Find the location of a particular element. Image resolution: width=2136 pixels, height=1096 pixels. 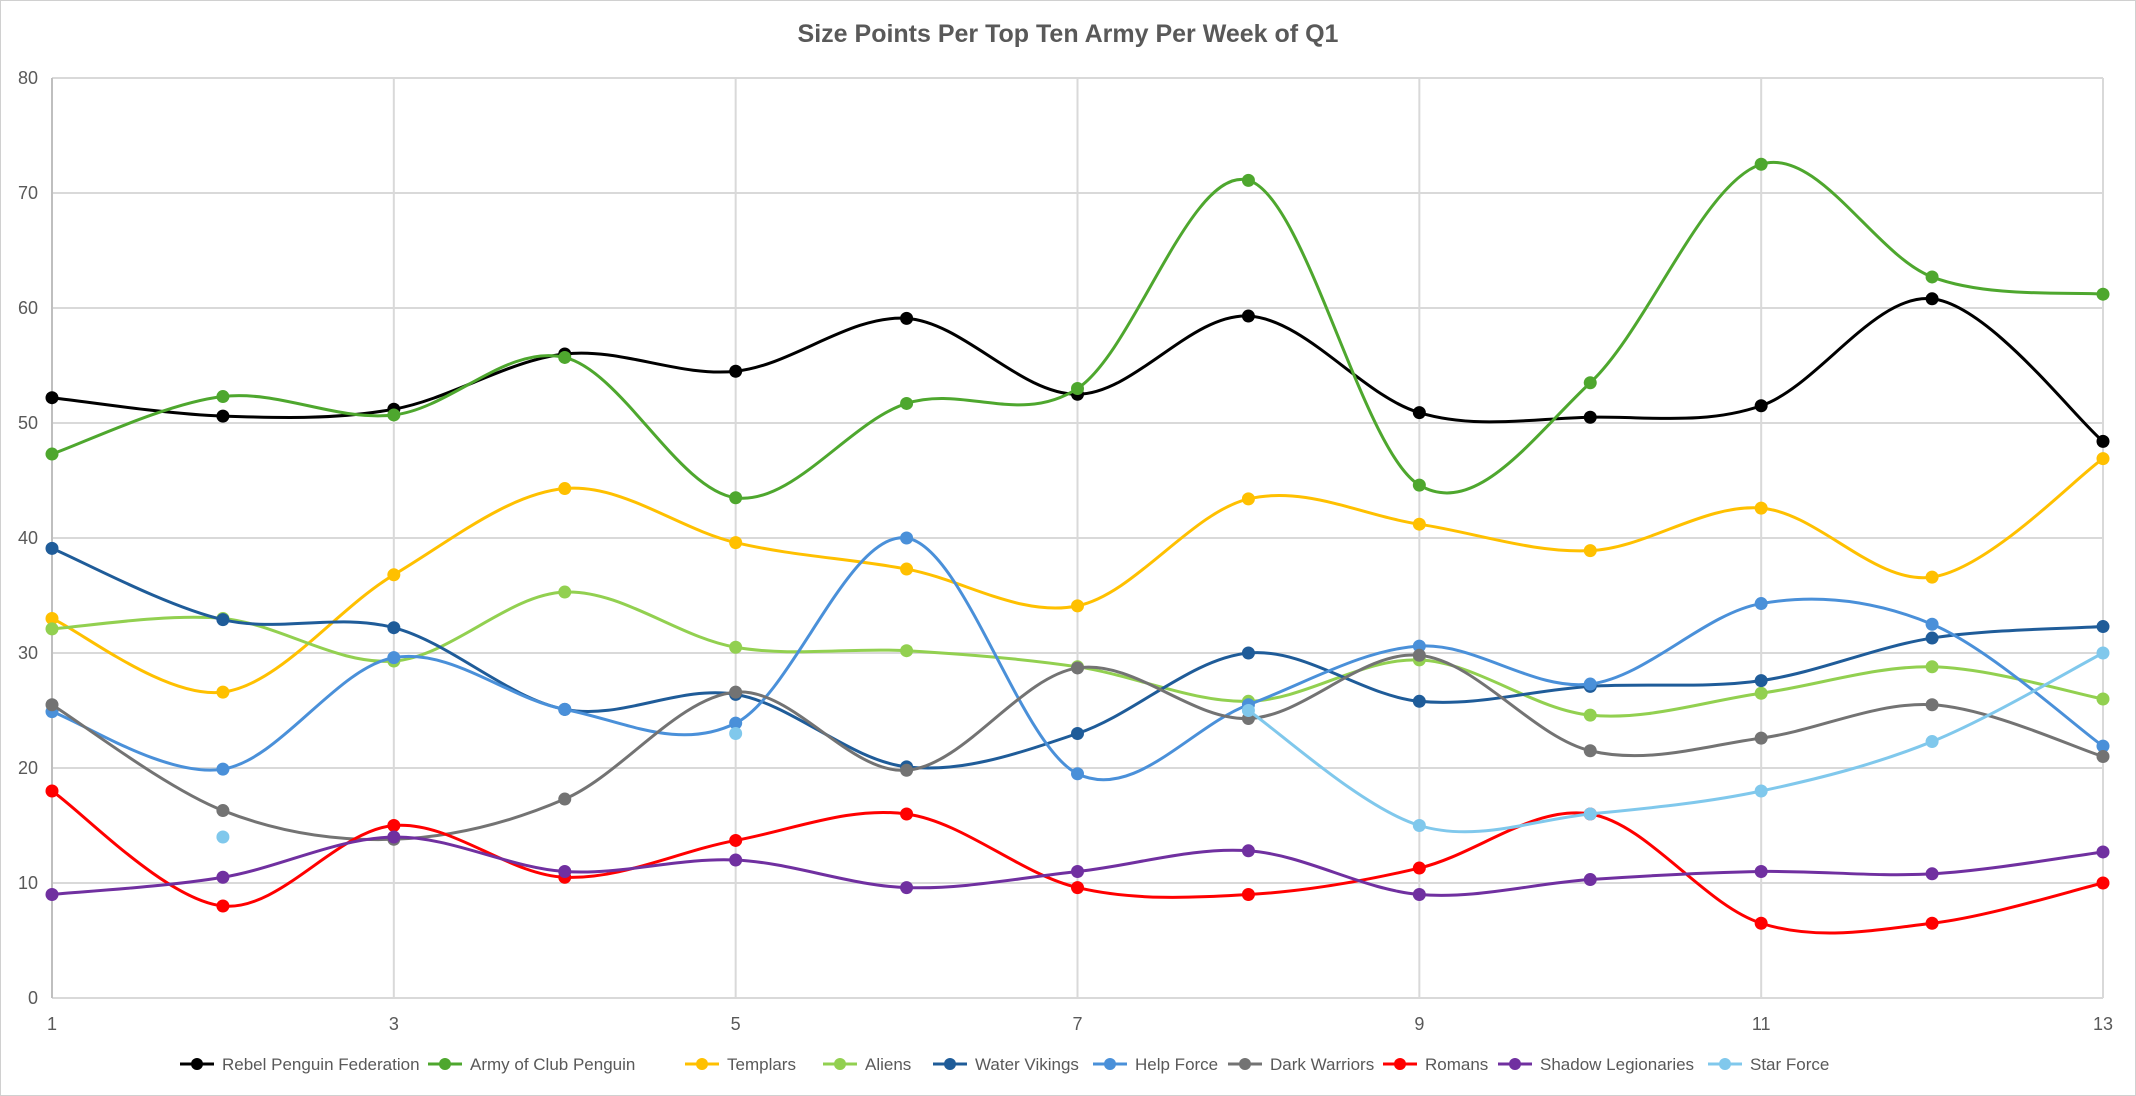

x-tick-label: 13 is located at coordinates (2103, 1024).